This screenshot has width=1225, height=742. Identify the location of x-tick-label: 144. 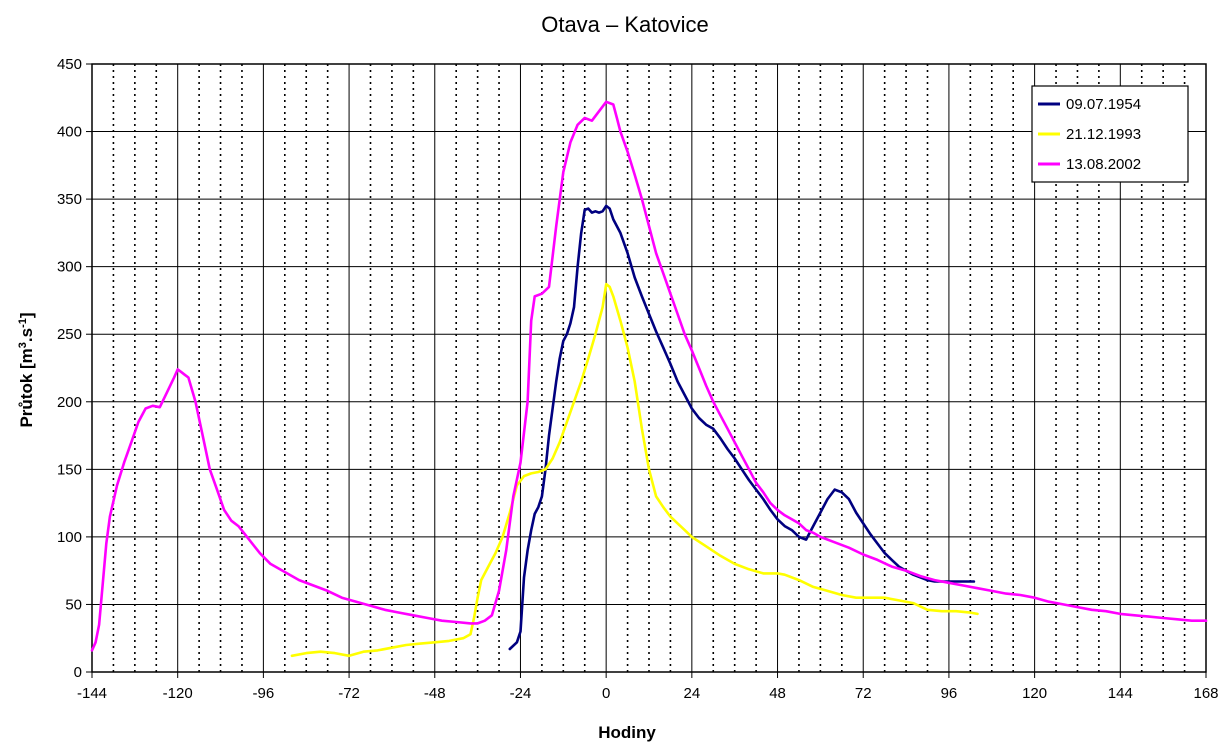
(1120, 693).